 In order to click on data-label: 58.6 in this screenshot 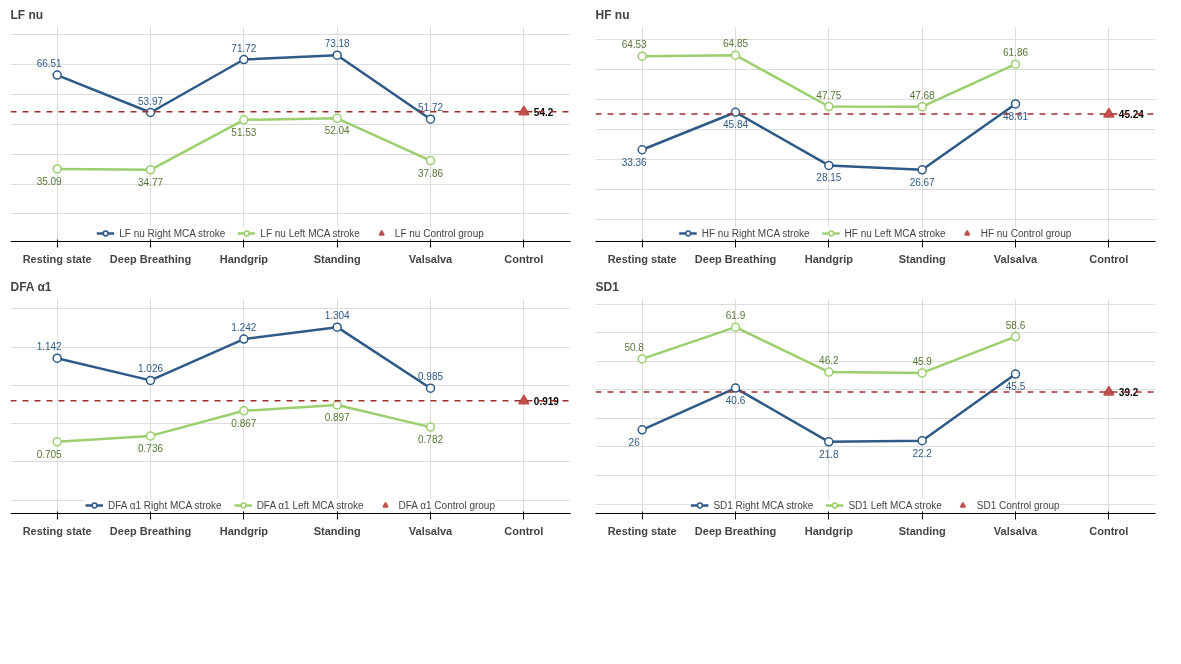, I will do `click(1015, 325)`.